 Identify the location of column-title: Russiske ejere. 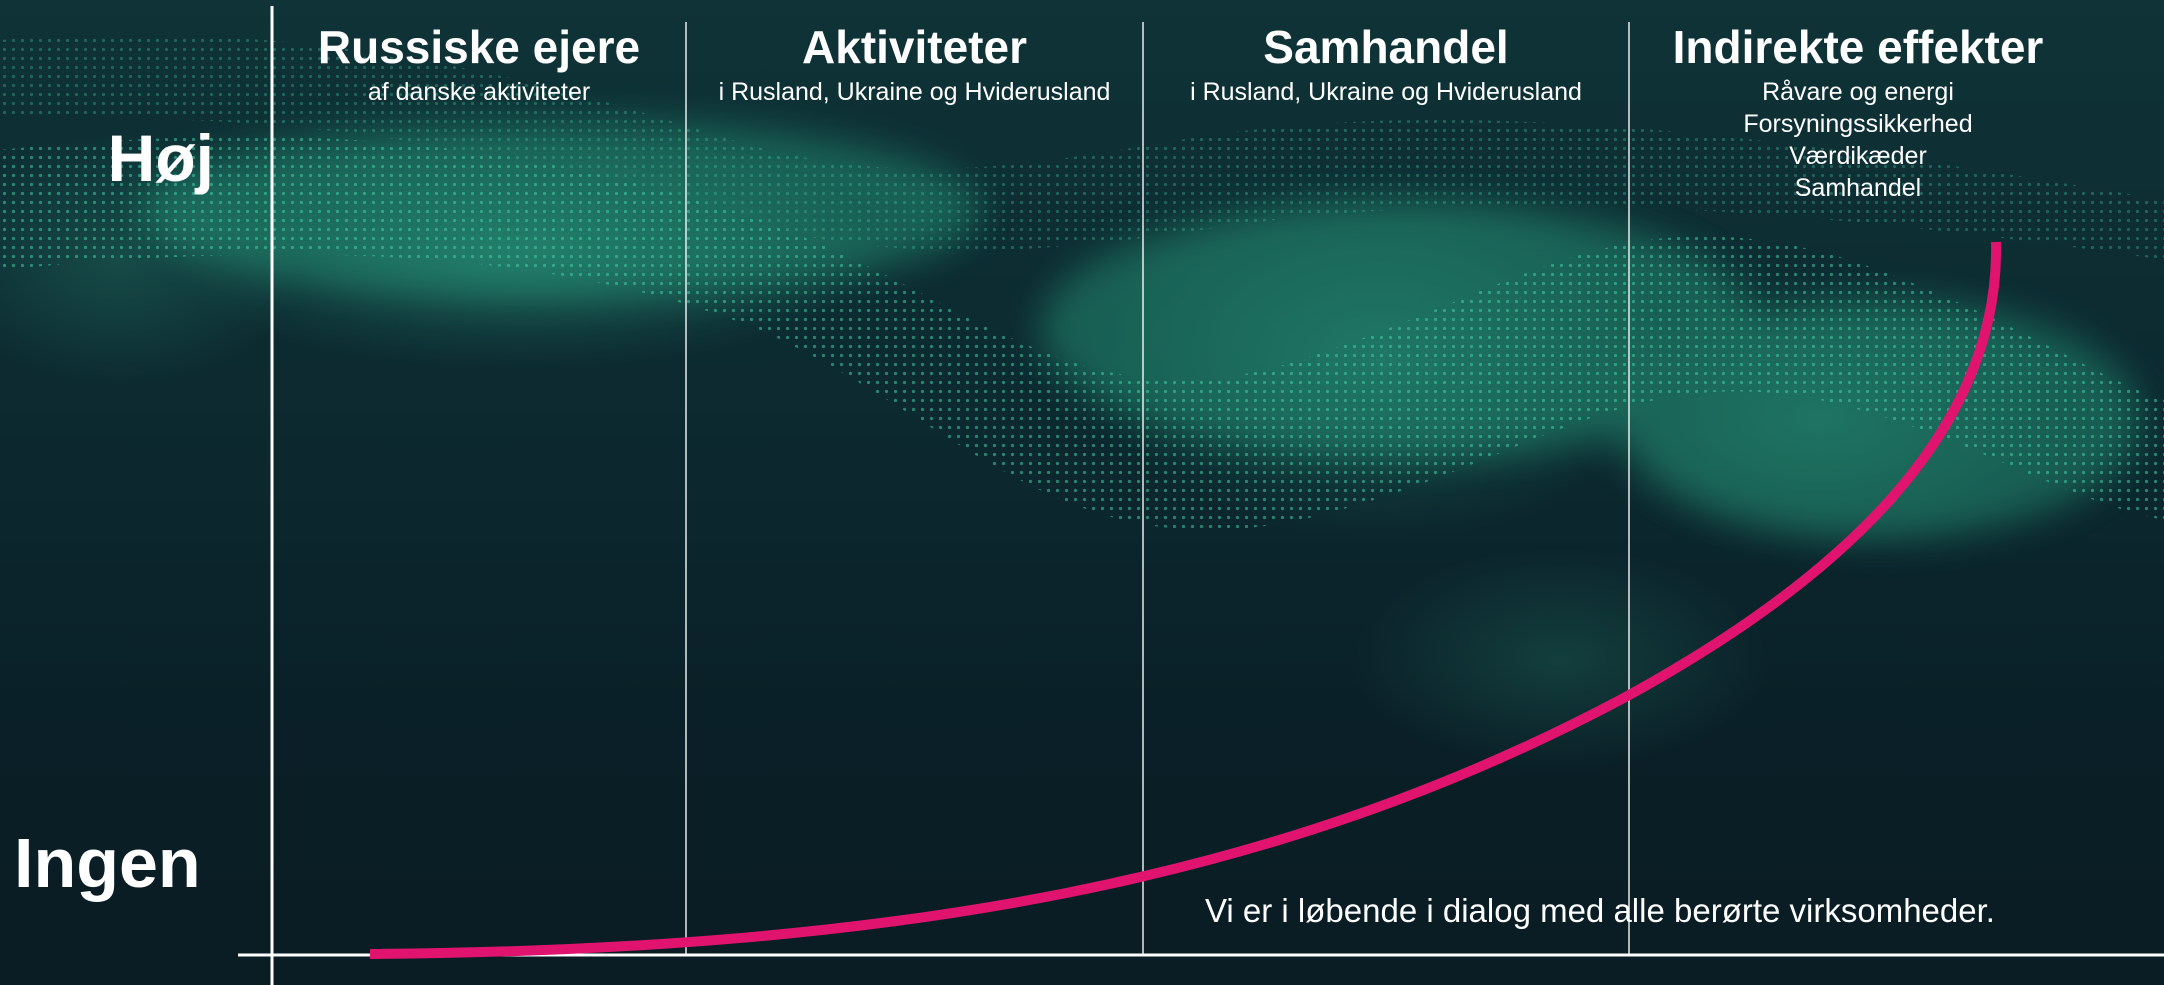
(479, 47).